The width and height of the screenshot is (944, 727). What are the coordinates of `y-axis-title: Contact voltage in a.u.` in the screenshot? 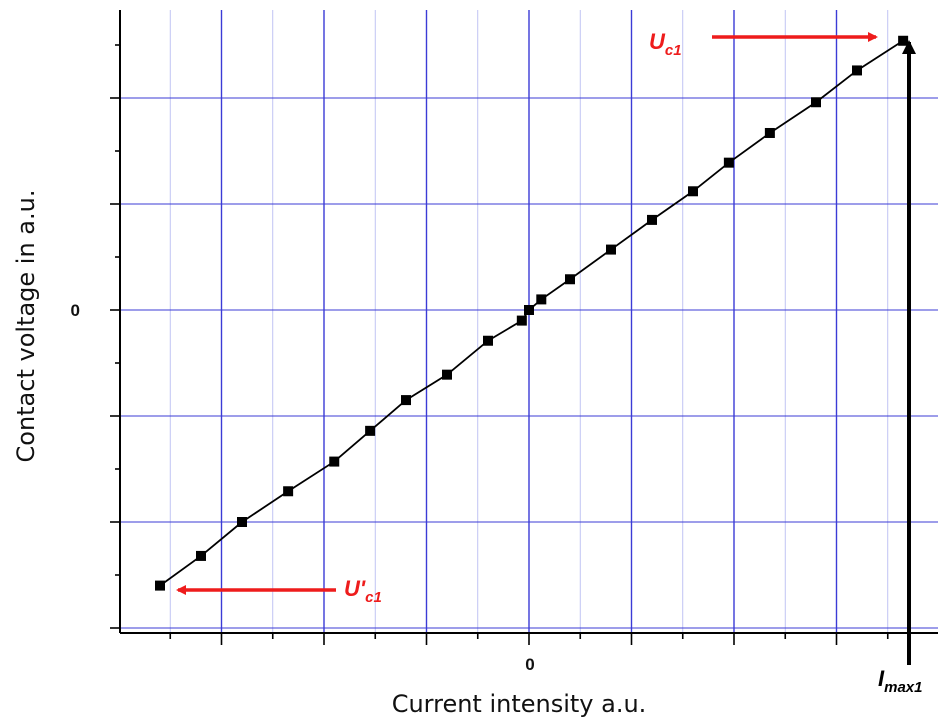 It's located at (26, 326).